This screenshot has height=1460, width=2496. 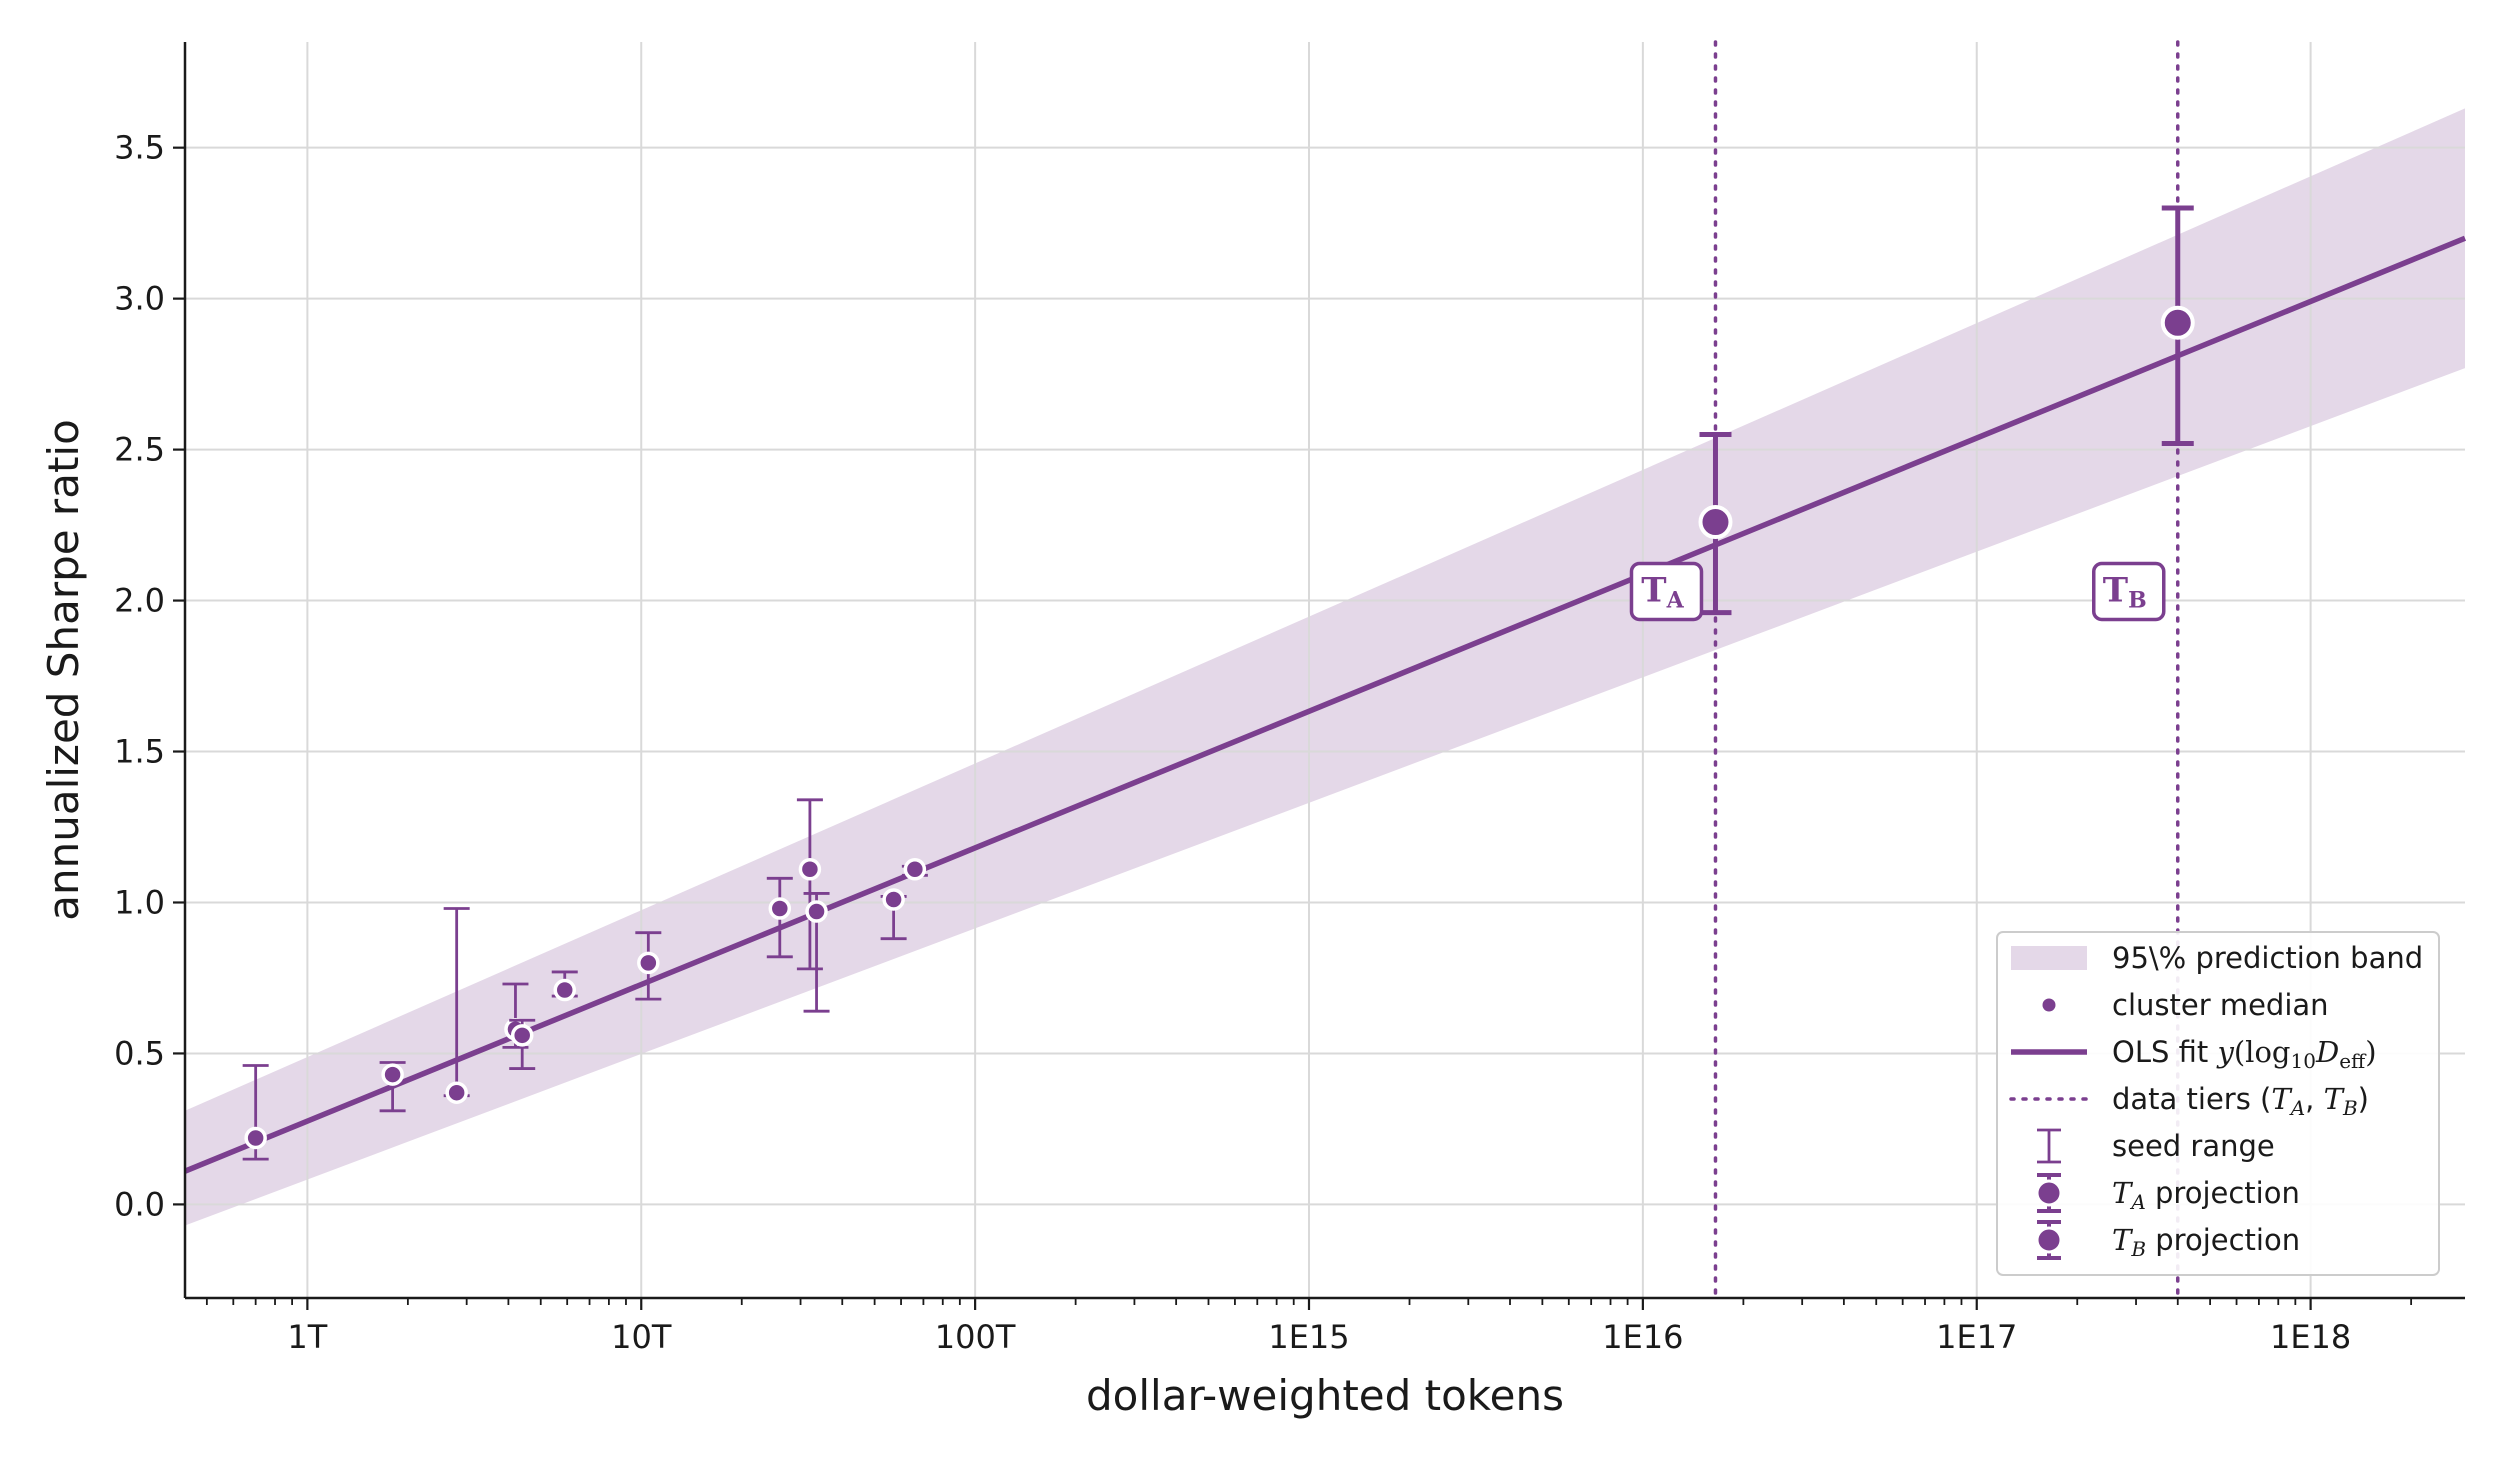 I want to click on legend-label: data tiers (TA, TB), so click(x=2240, y=1101).